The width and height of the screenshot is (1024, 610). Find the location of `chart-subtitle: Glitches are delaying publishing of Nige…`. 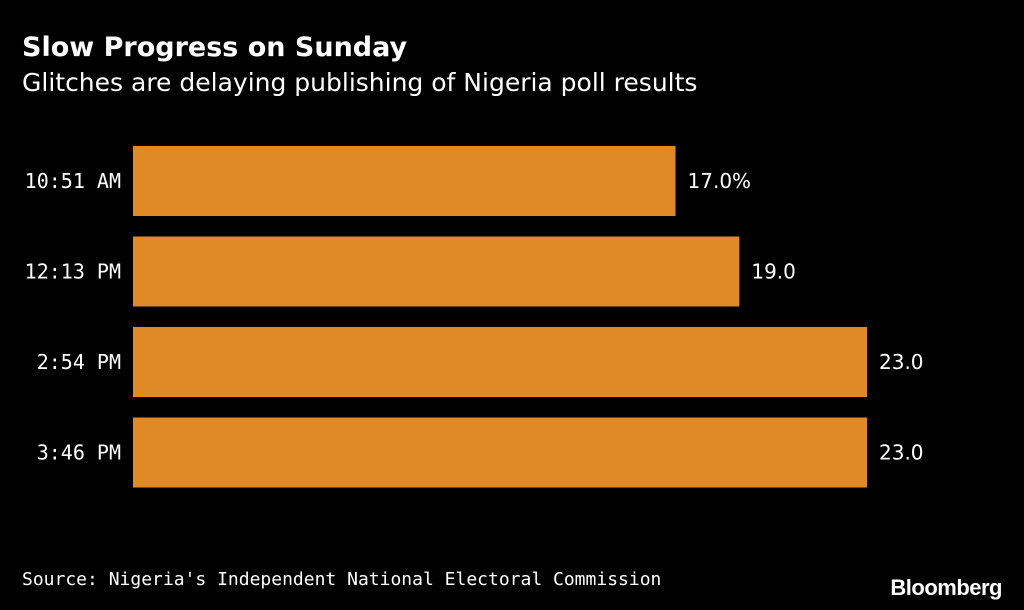

chart-subtitle: Glitches are delaying publishing of Nige… is located at coordinates (360, 82).